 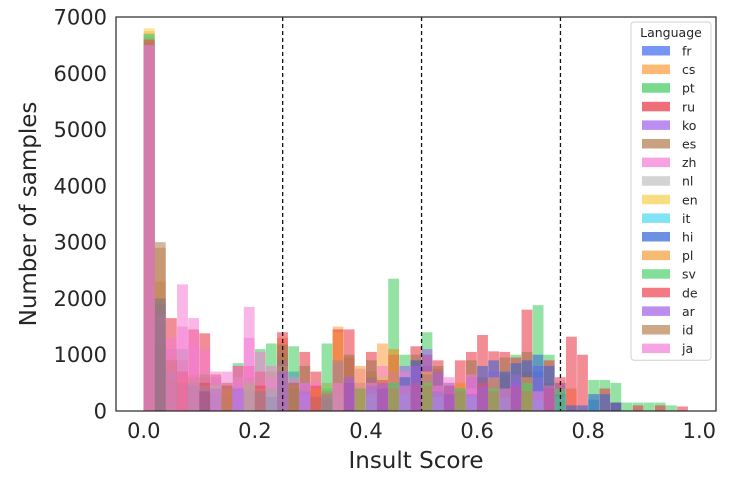 What do you see at coordinates (689, 144) in the screenshot?
I see `legend-label: es` at bounding box center [689, 144].